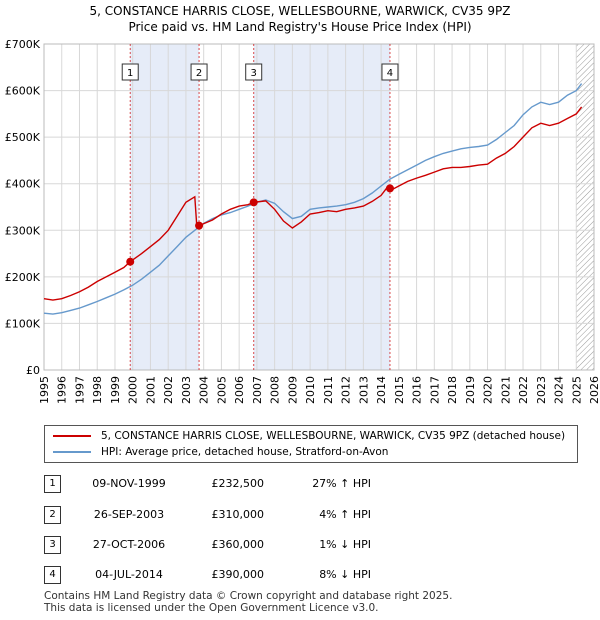  I want to click on x-tick-label: 2007, so click(257, 390).